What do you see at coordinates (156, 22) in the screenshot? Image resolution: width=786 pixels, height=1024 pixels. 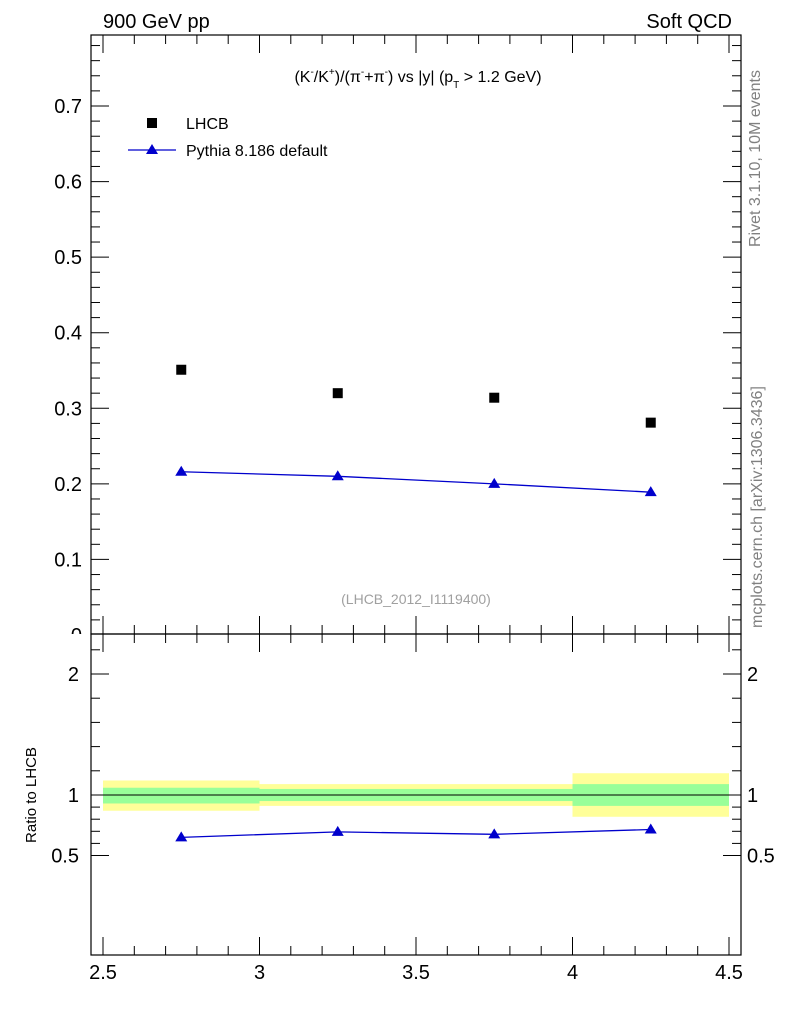 I see `header-left: 900 GeV pp` at bounding box center [156, 22].